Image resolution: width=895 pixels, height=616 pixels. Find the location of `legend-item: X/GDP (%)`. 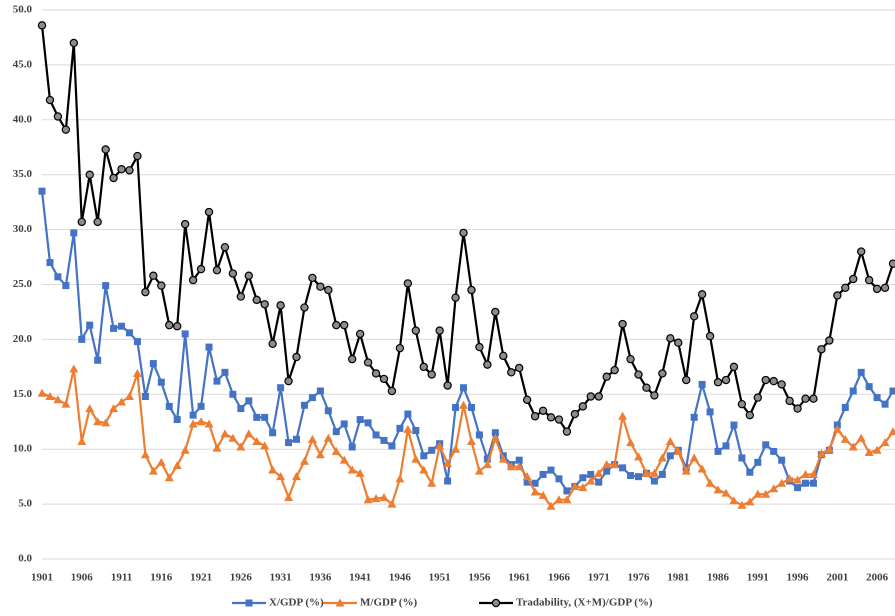

legend-item: X/GDP (%) is located at coordinates (278, 603).